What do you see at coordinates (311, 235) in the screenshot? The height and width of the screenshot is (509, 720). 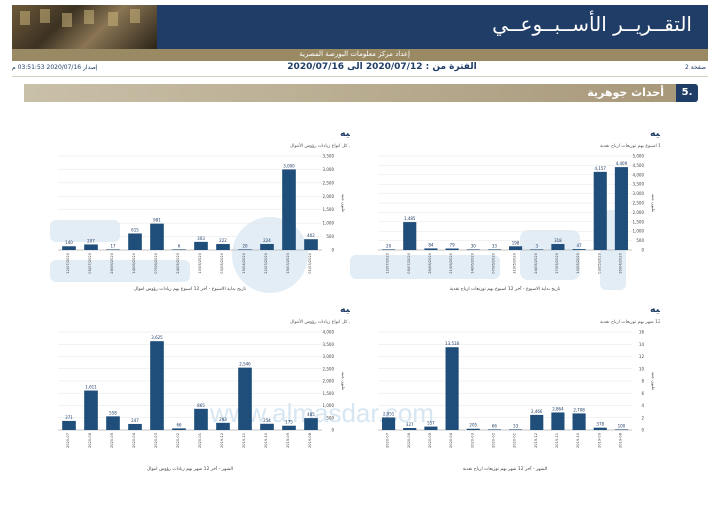 I see `data-label: 402` at bounding box center [311, 235].